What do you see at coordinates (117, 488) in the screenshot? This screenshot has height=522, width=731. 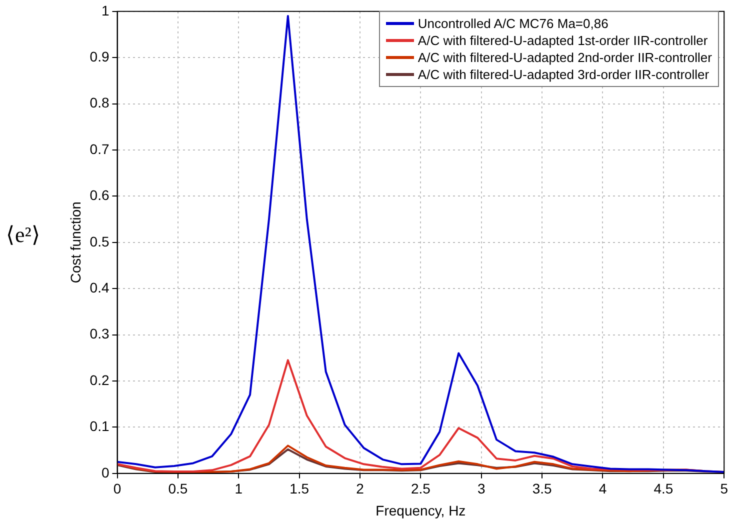 I see `x-tick-label: 0` at bounding box center [117, 488].